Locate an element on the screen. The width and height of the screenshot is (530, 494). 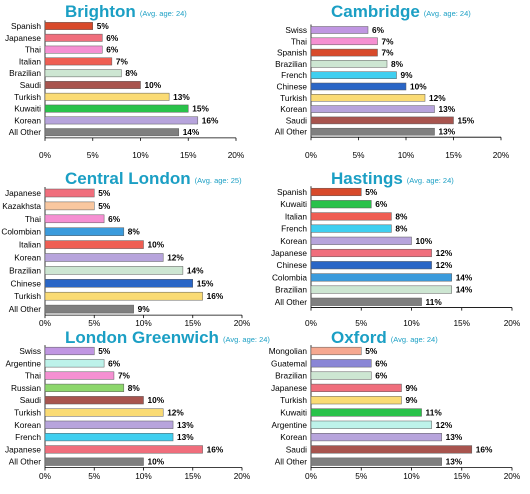
category-label: Guatemal is located at coordinates (289, 363).